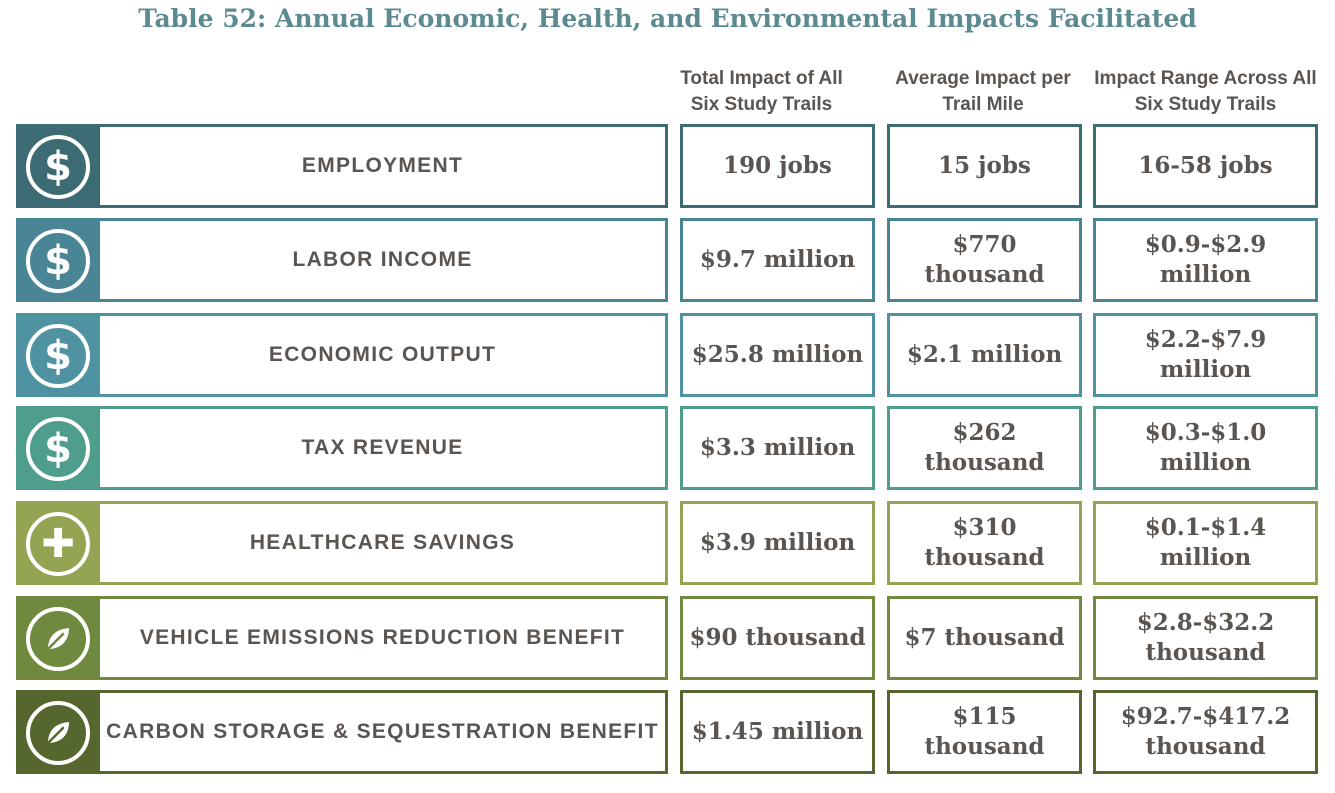 This screenshot has width=1335, height=793. I want to click on impact-range-cell: $0.3-$1.0 million, so click(1205, 448).